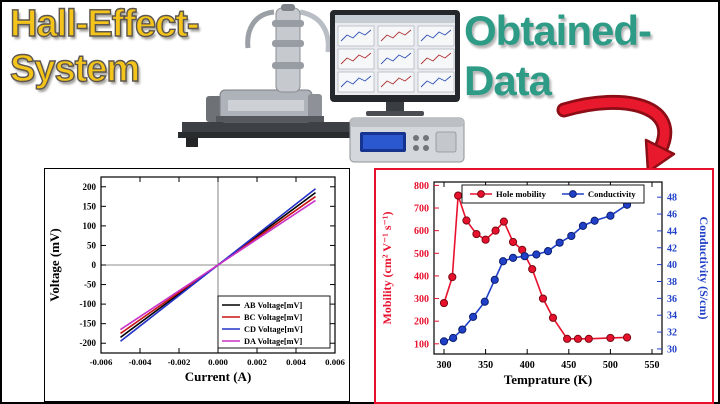 The height and width of the screenshot is (404, 720). Describe the element at coordinates (92, 245) in the screenshot. I see `svg-text: 50` at that location.